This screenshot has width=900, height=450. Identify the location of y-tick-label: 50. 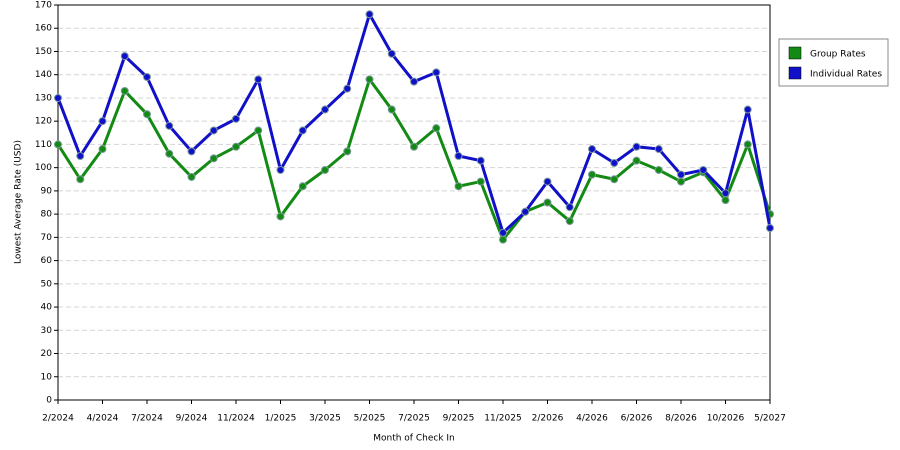
(47, 284).